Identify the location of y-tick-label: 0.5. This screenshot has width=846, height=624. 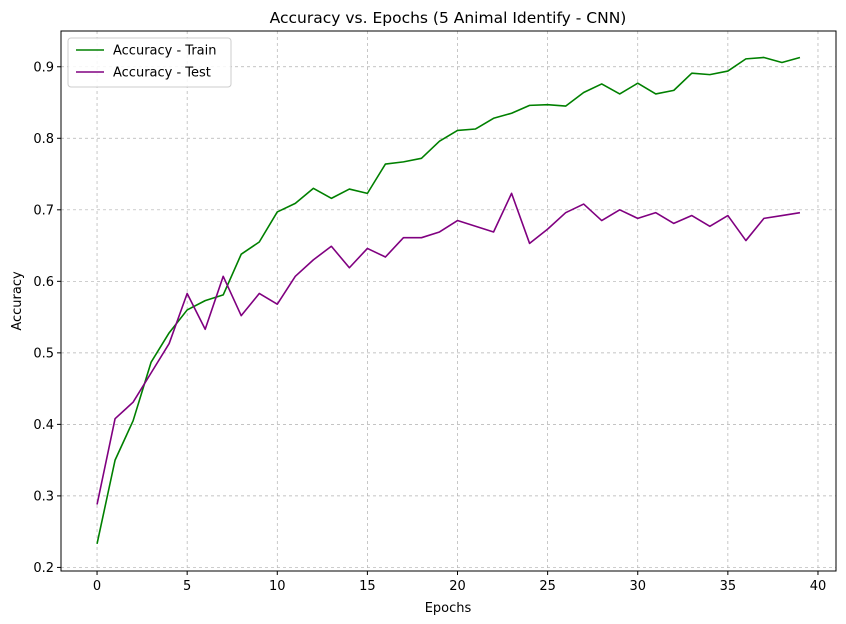
(43, 353).